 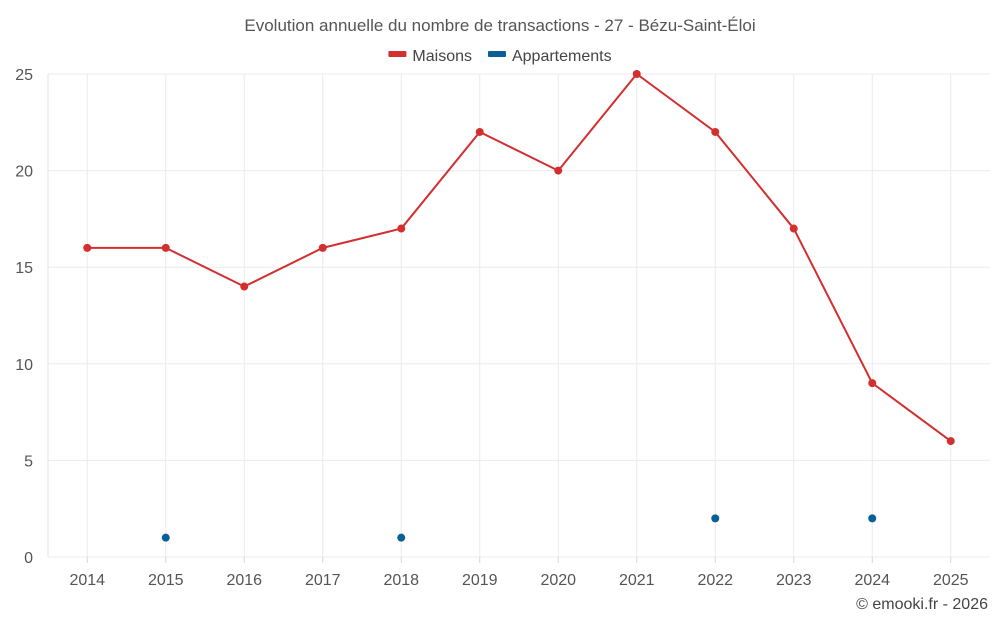 I want to click on data-point-maisons-2014, so click(x=87, y=247).